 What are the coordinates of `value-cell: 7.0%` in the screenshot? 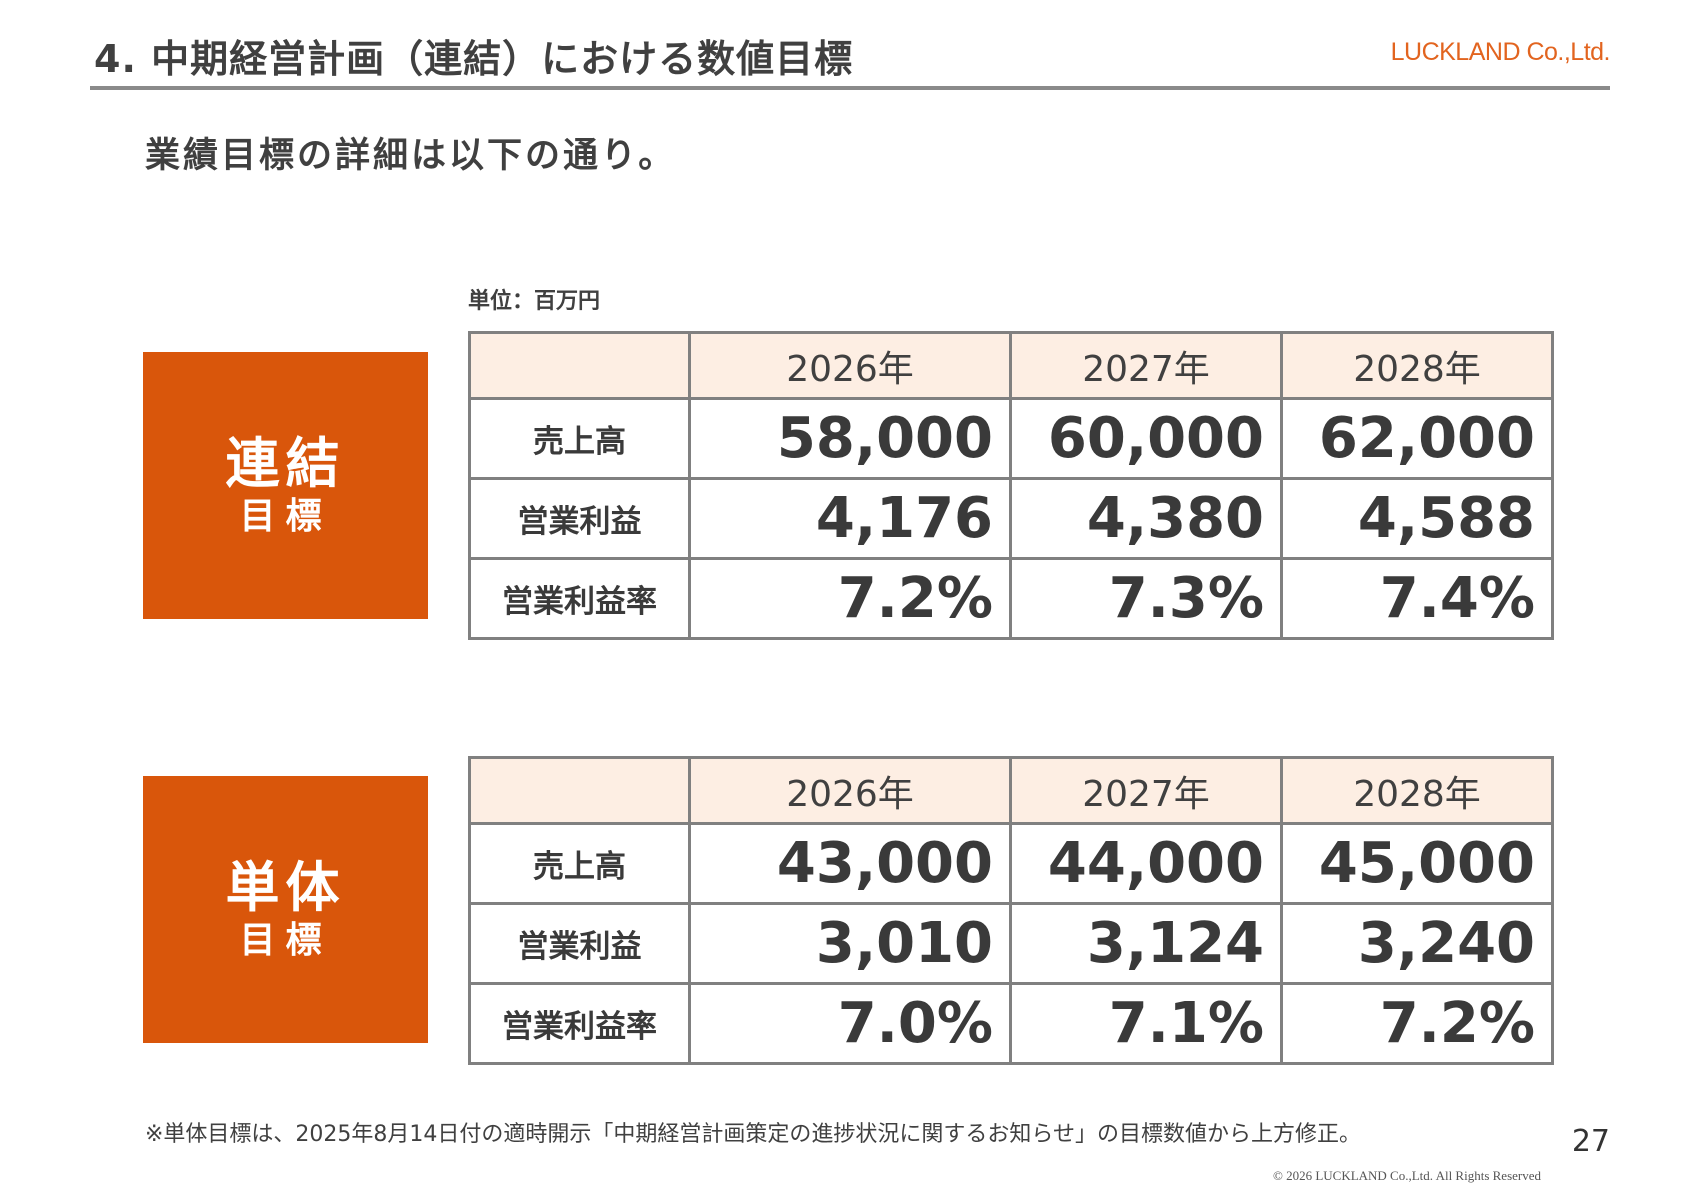 It's located at (850, 1023).